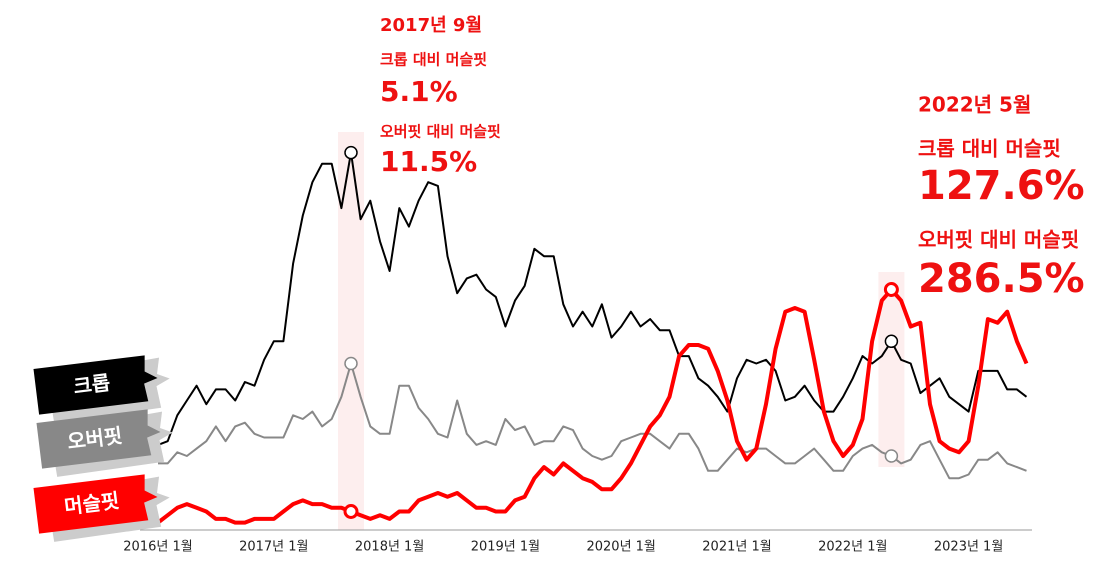 The image size is (1096, 567). What do you see at coordinates (157, 547) in the screenshot?
I see `x-tick-label: 2016년 1월` at bounding box center [157, 547].